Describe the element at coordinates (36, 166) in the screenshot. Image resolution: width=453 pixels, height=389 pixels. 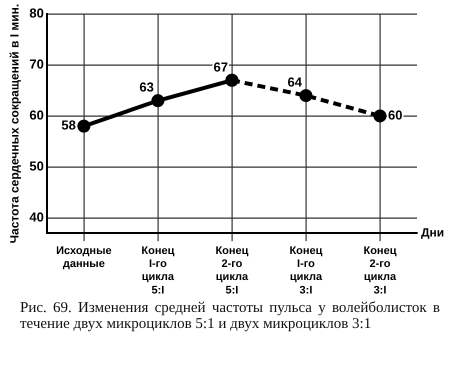
I see `y-tick-label: 50` at that location.